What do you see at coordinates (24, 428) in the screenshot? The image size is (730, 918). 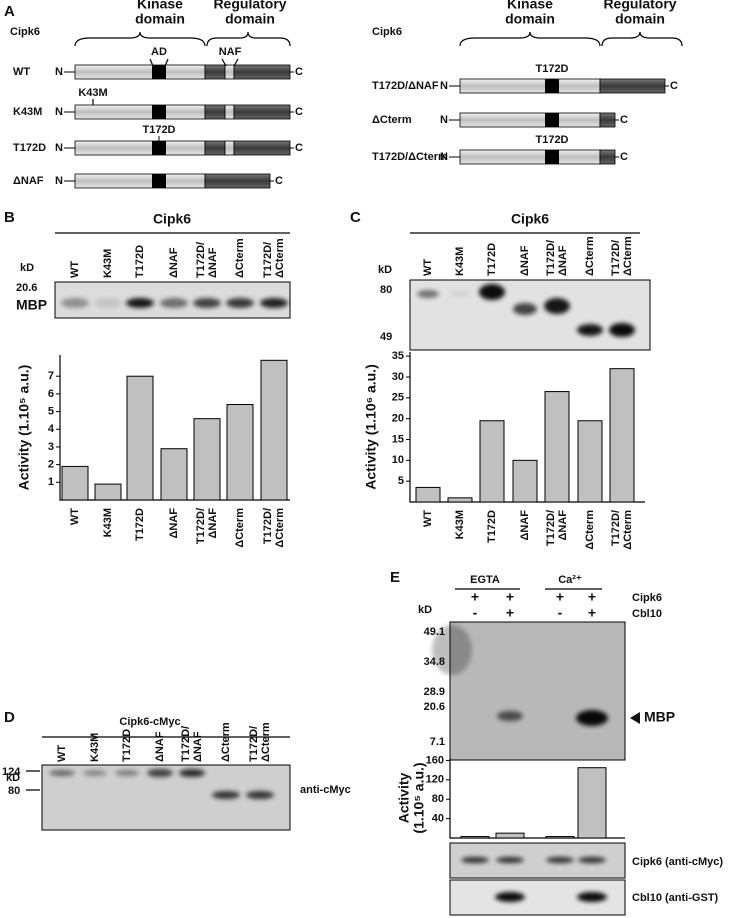 I see `y-axis-label: Activity (1.10⁵ a.u.)` at bounding box center [24, 428].